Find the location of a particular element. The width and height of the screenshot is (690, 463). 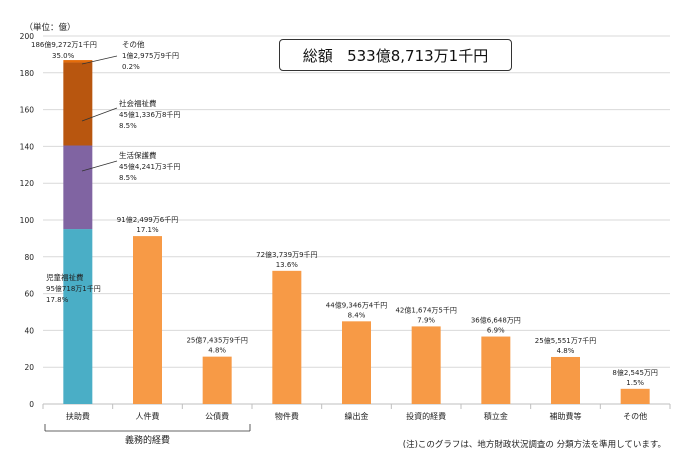

x-category-label: 補助費等 is located at coordinates (566, 416).